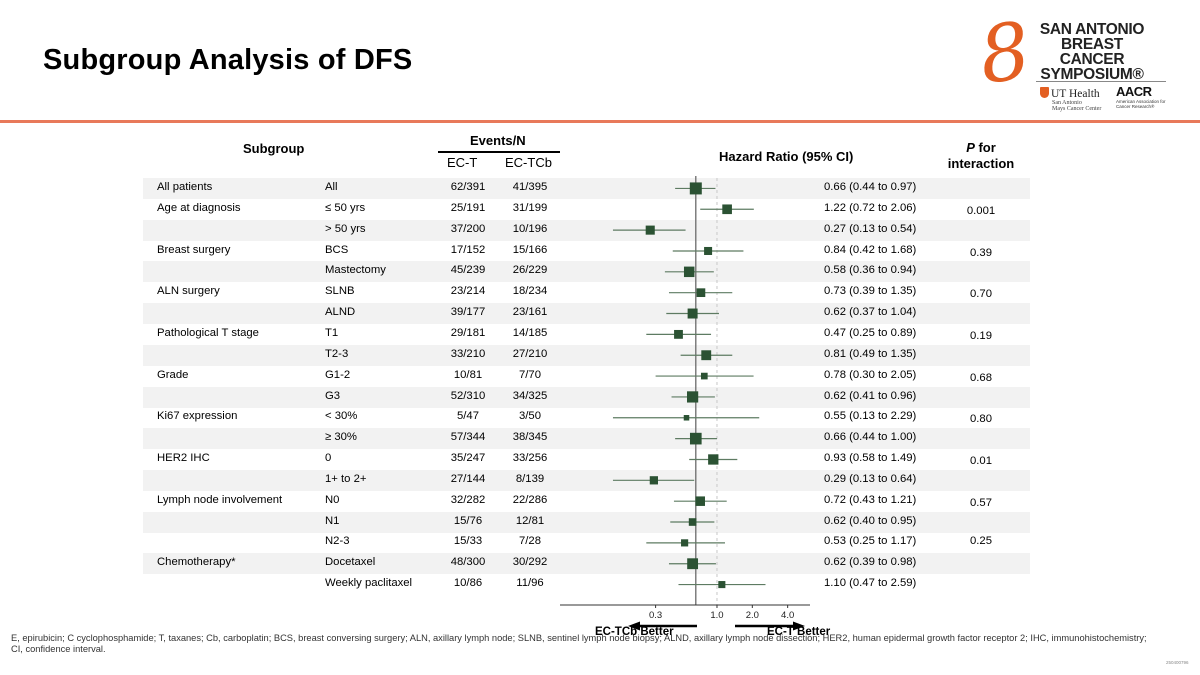 Image resolution: width=1200 pixels, height=675 pixels. What do you see at coordinates (530, 332) in the screenshot?
I see `events-ectcb: 14/185` at bounding box center [530, 332].